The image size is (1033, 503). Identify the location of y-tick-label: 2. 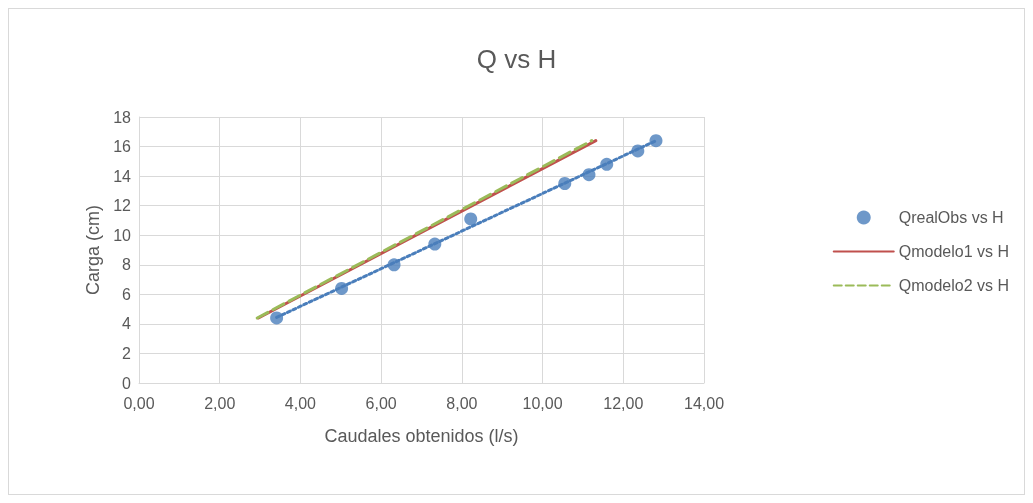
(127, 353).